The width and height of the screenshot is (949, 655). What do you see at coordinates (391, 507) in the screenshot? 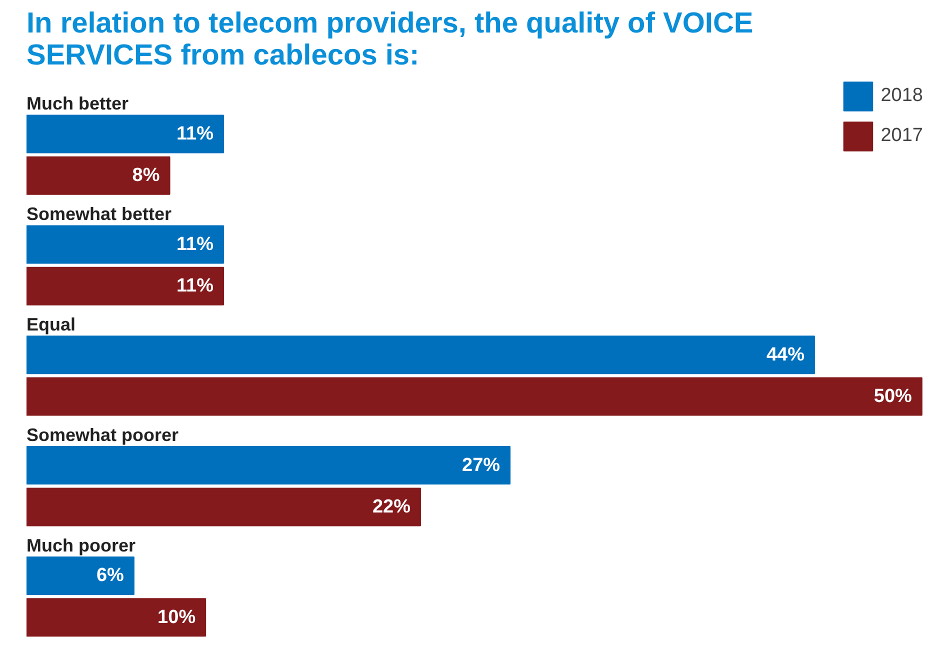
I see `data-label: 22%` at bounding box center [391, 507].